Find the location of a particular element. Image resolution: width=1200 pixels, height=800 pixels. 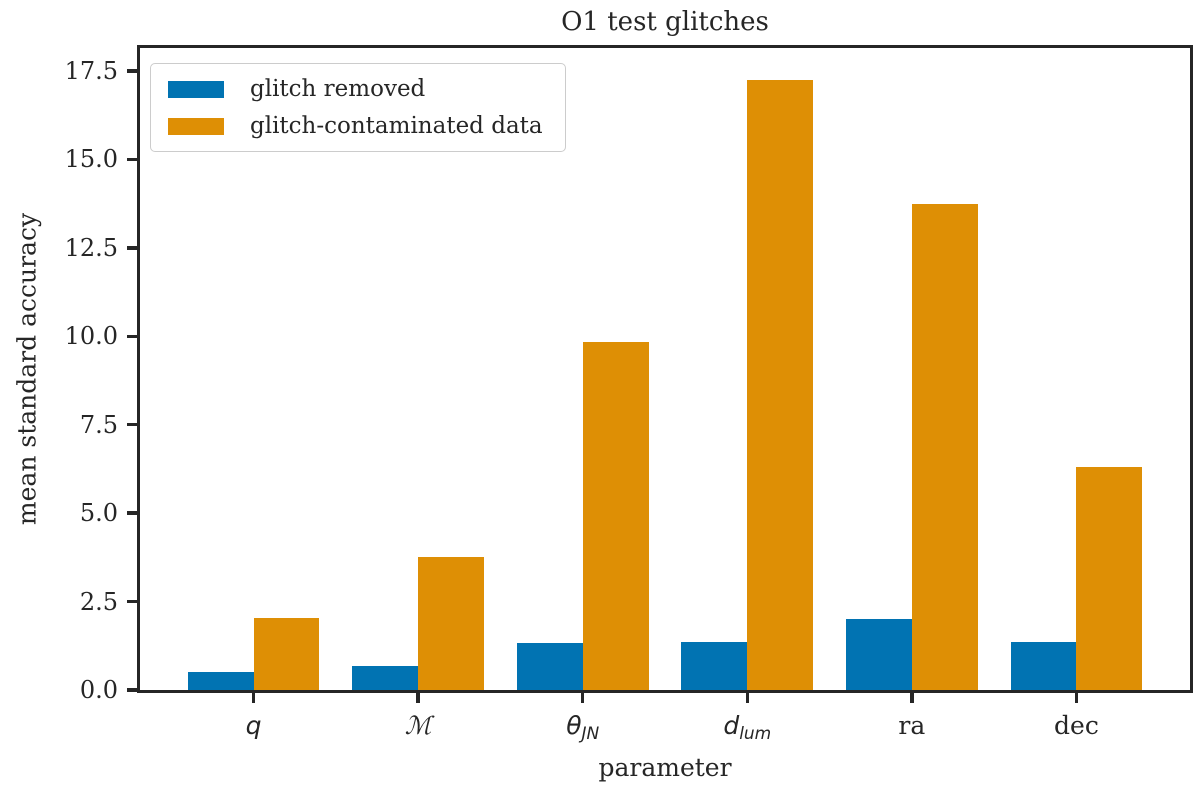

x-tick-label-d_lum: dlum is located at coordinates (747, 727).